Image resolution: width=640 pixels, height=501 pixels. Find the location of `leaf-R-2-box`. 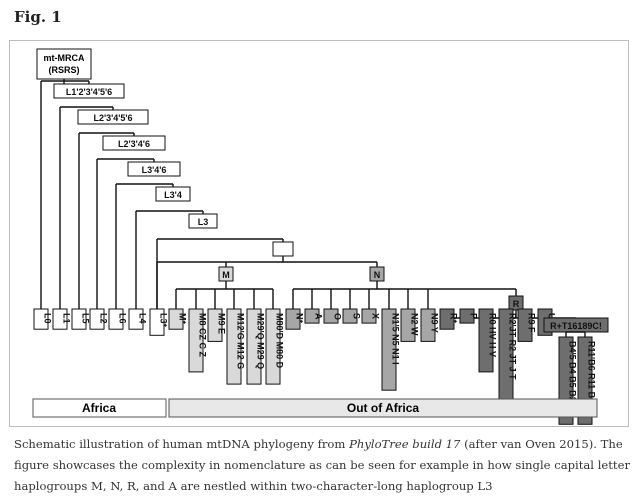

leaf-R-2-box is located at coordinates (486, 340).